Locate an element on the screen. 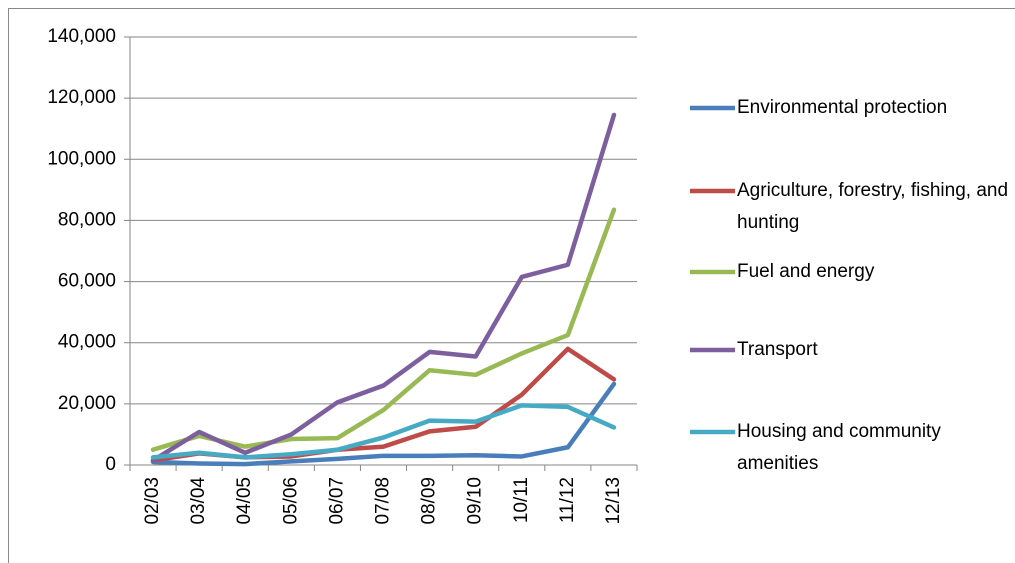 This screenshot has width=1015, height=563. y-tick-label: 0 is located at coordinates (110, 464).